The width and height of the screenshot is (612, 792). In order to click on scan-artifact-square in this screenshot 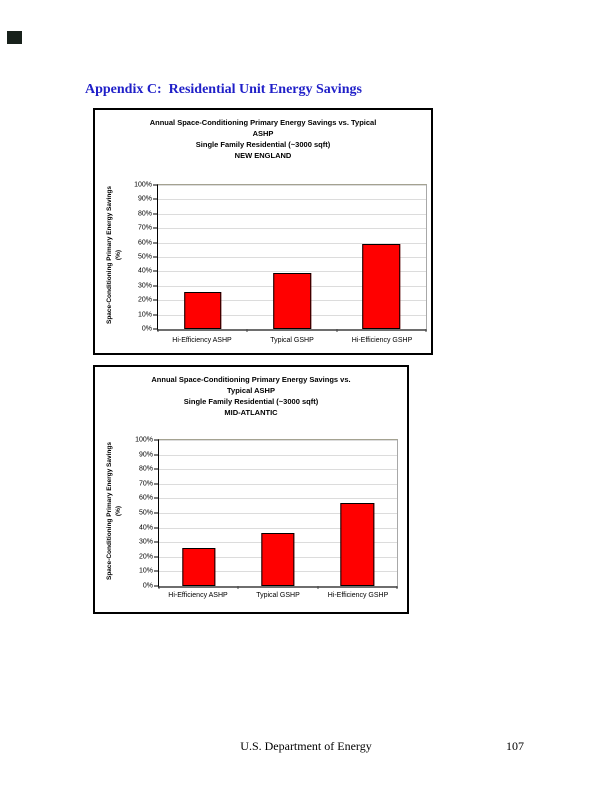, I will do `click(14, 37)`.